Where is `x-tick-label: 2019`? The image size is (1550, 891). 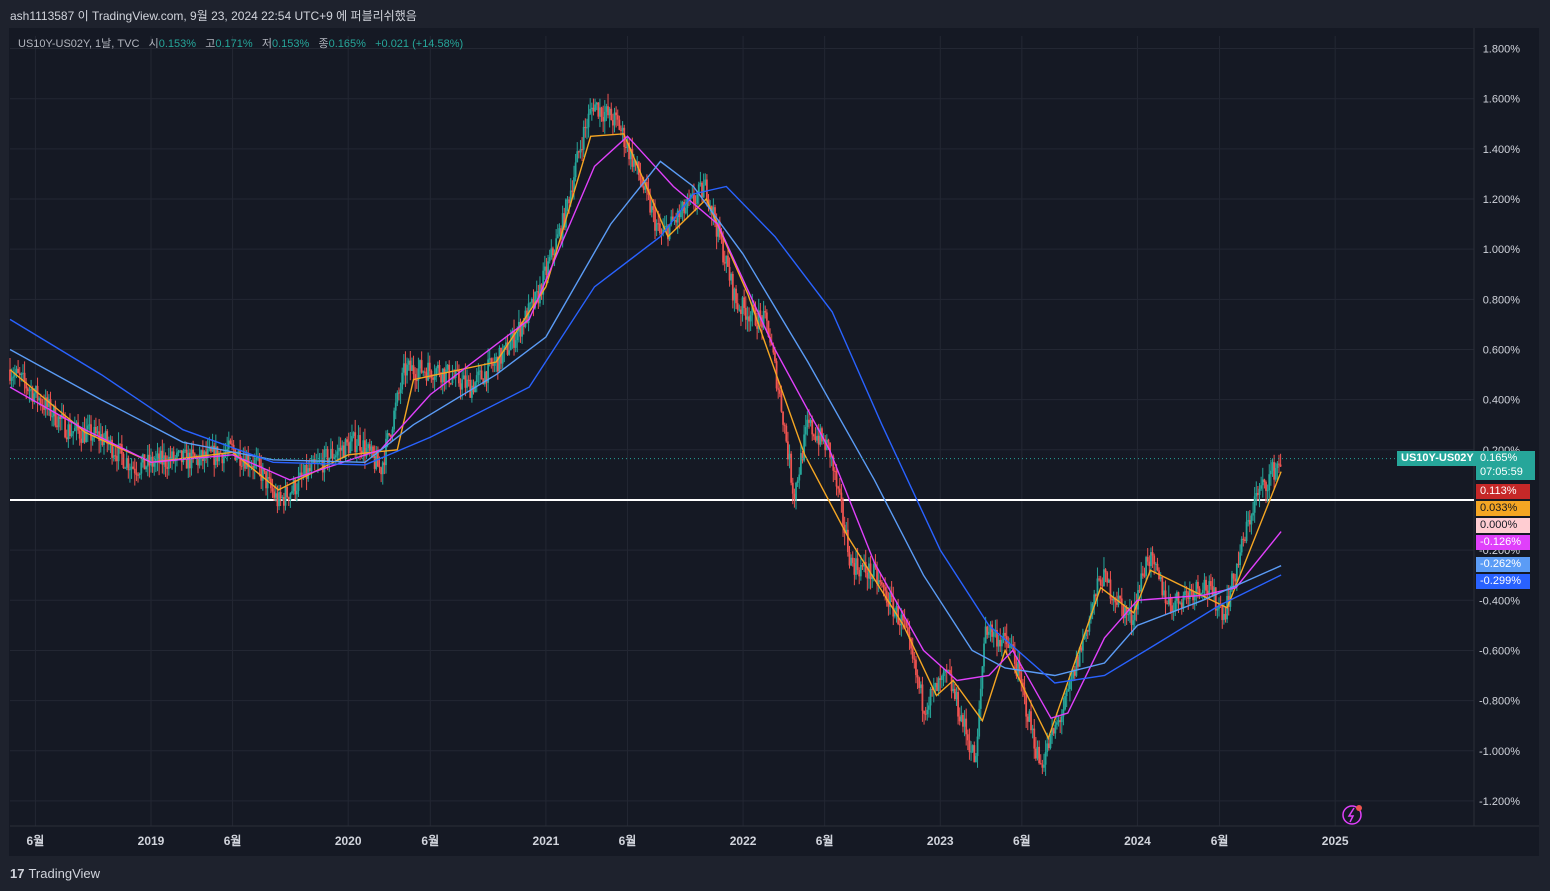 x-tick-label: 2019 is located at coordinates (151, 841).